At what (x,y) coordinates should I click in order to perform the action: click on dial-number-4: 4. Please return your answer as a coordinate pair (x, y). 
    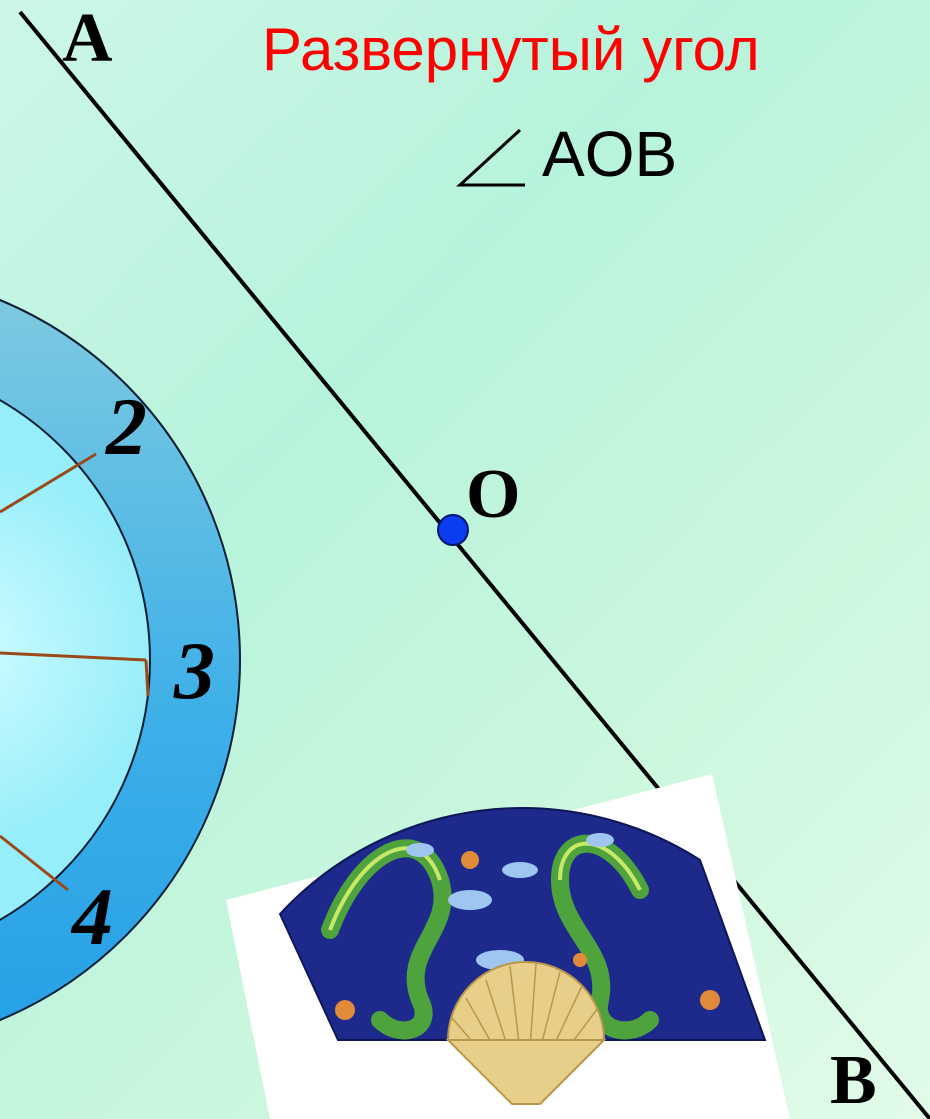
    Looking at the image, I should click on (92, 916).